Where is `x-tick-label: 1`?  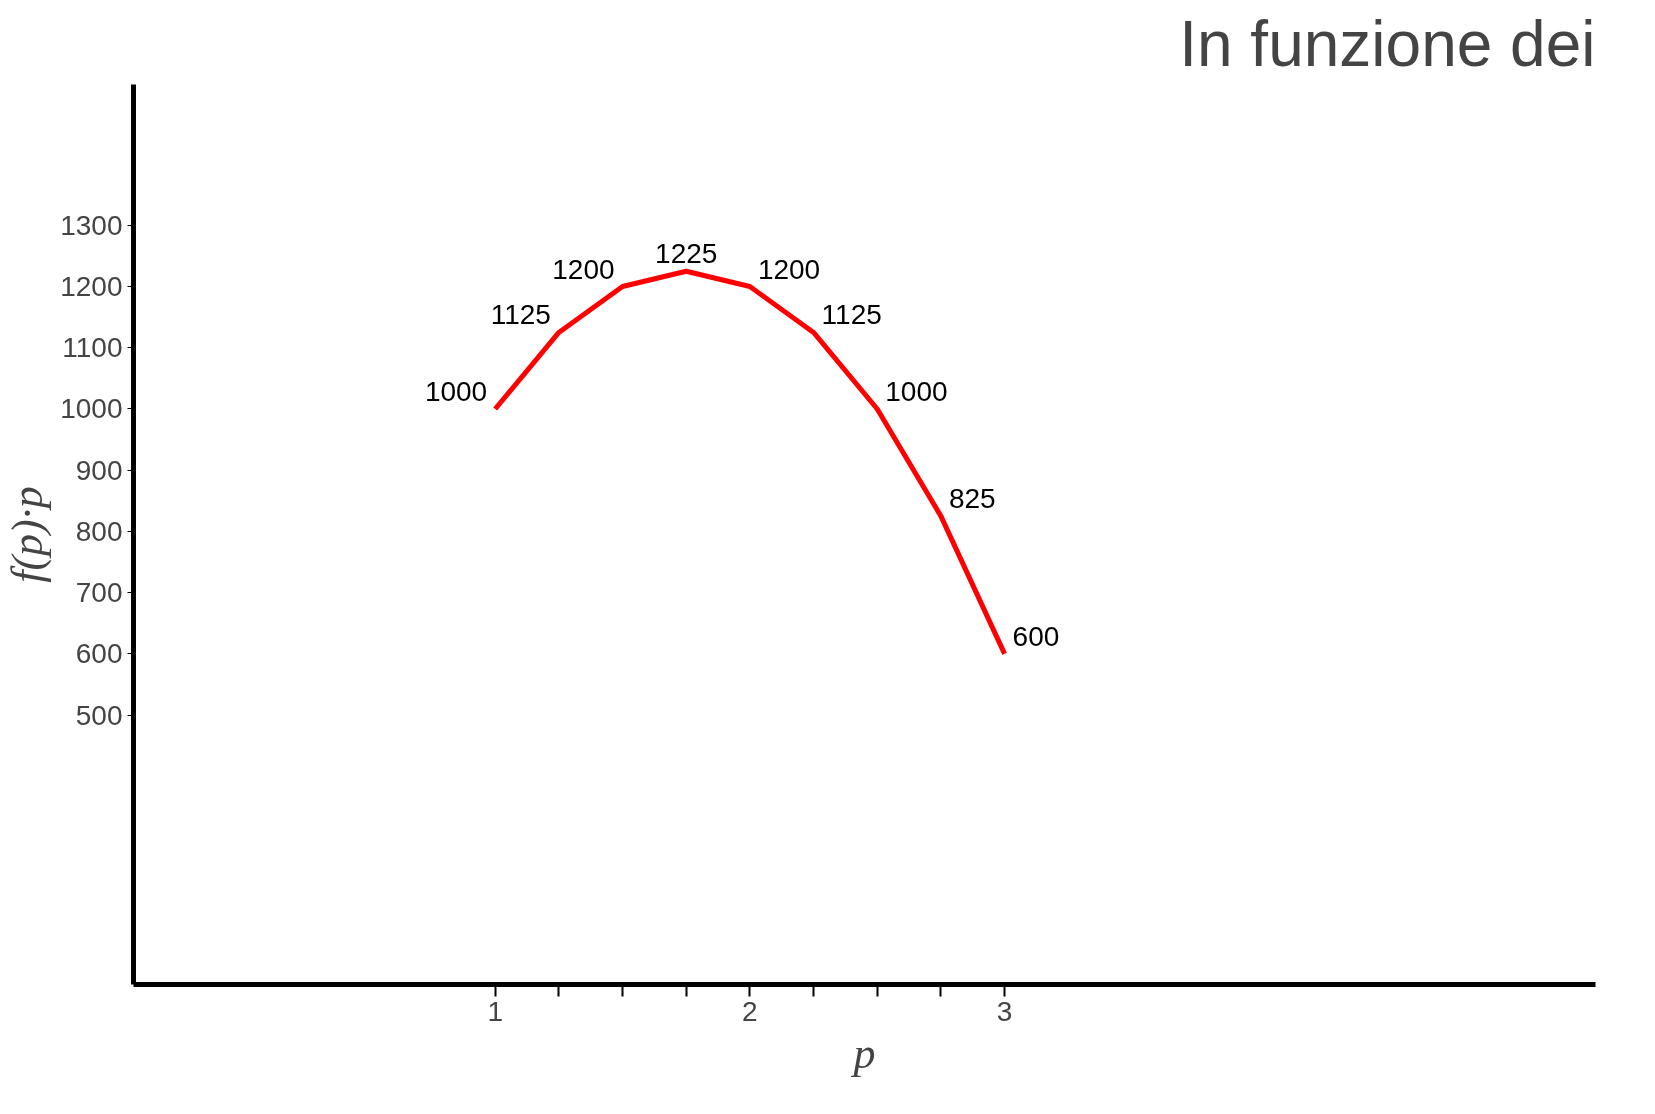 x-tick-label: 1 is located at coordinates (495, 1011).